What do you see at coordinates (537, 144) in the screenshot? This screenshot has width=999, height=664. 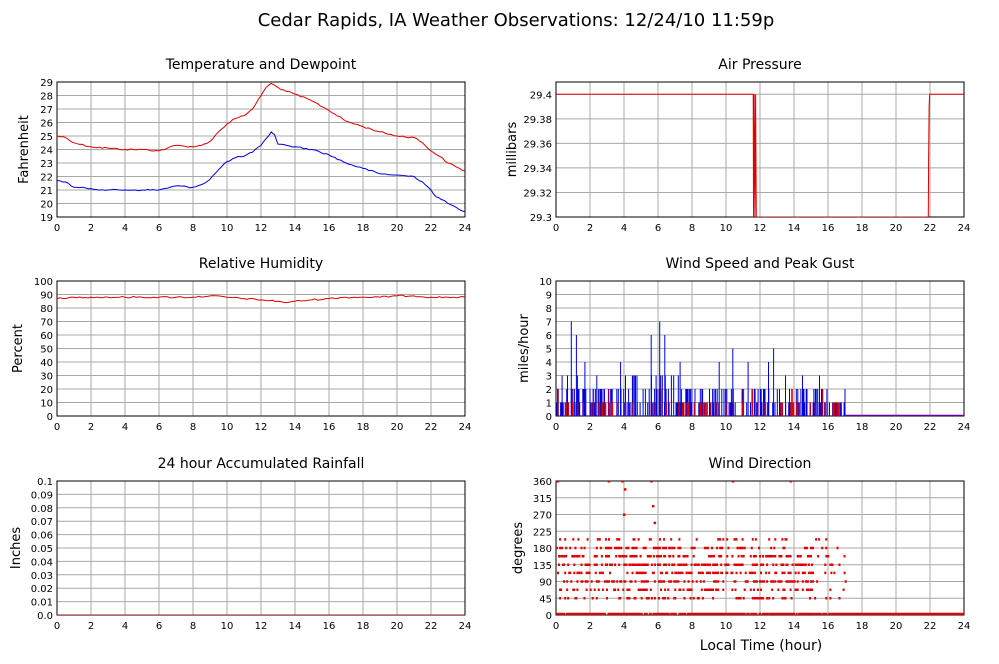 I see `pressure-y-tick-label: 29.36` at bounding box center [537, 144].